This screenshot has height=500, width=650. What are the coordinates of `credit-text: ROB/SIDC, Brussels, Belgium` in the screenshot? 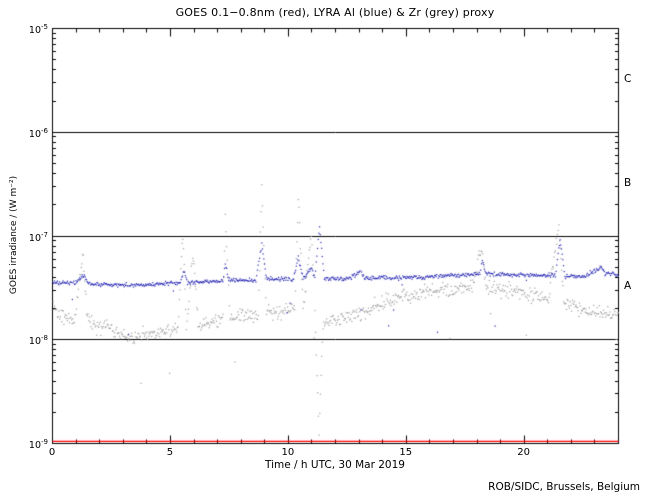 It's located at (564, 487).